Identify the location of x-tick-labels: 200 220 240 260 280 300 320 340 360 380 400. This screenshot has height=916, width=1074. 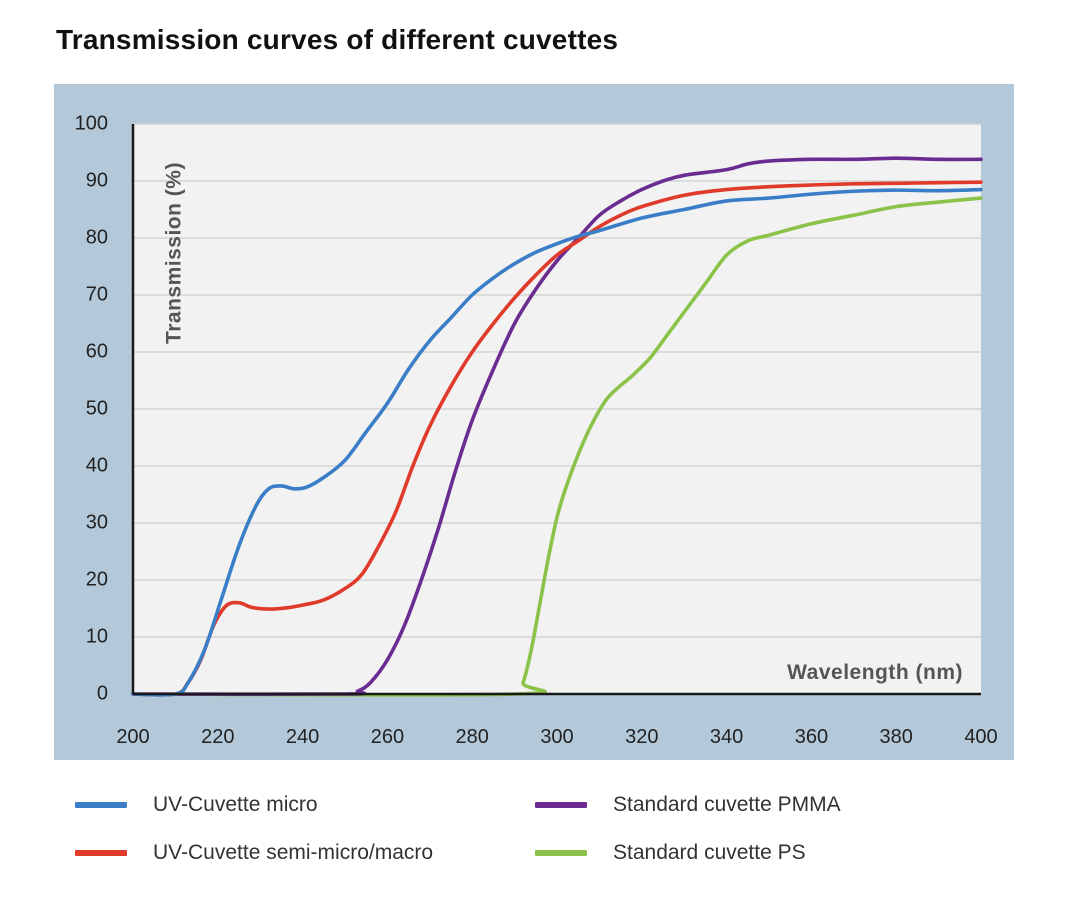
(556, 737).